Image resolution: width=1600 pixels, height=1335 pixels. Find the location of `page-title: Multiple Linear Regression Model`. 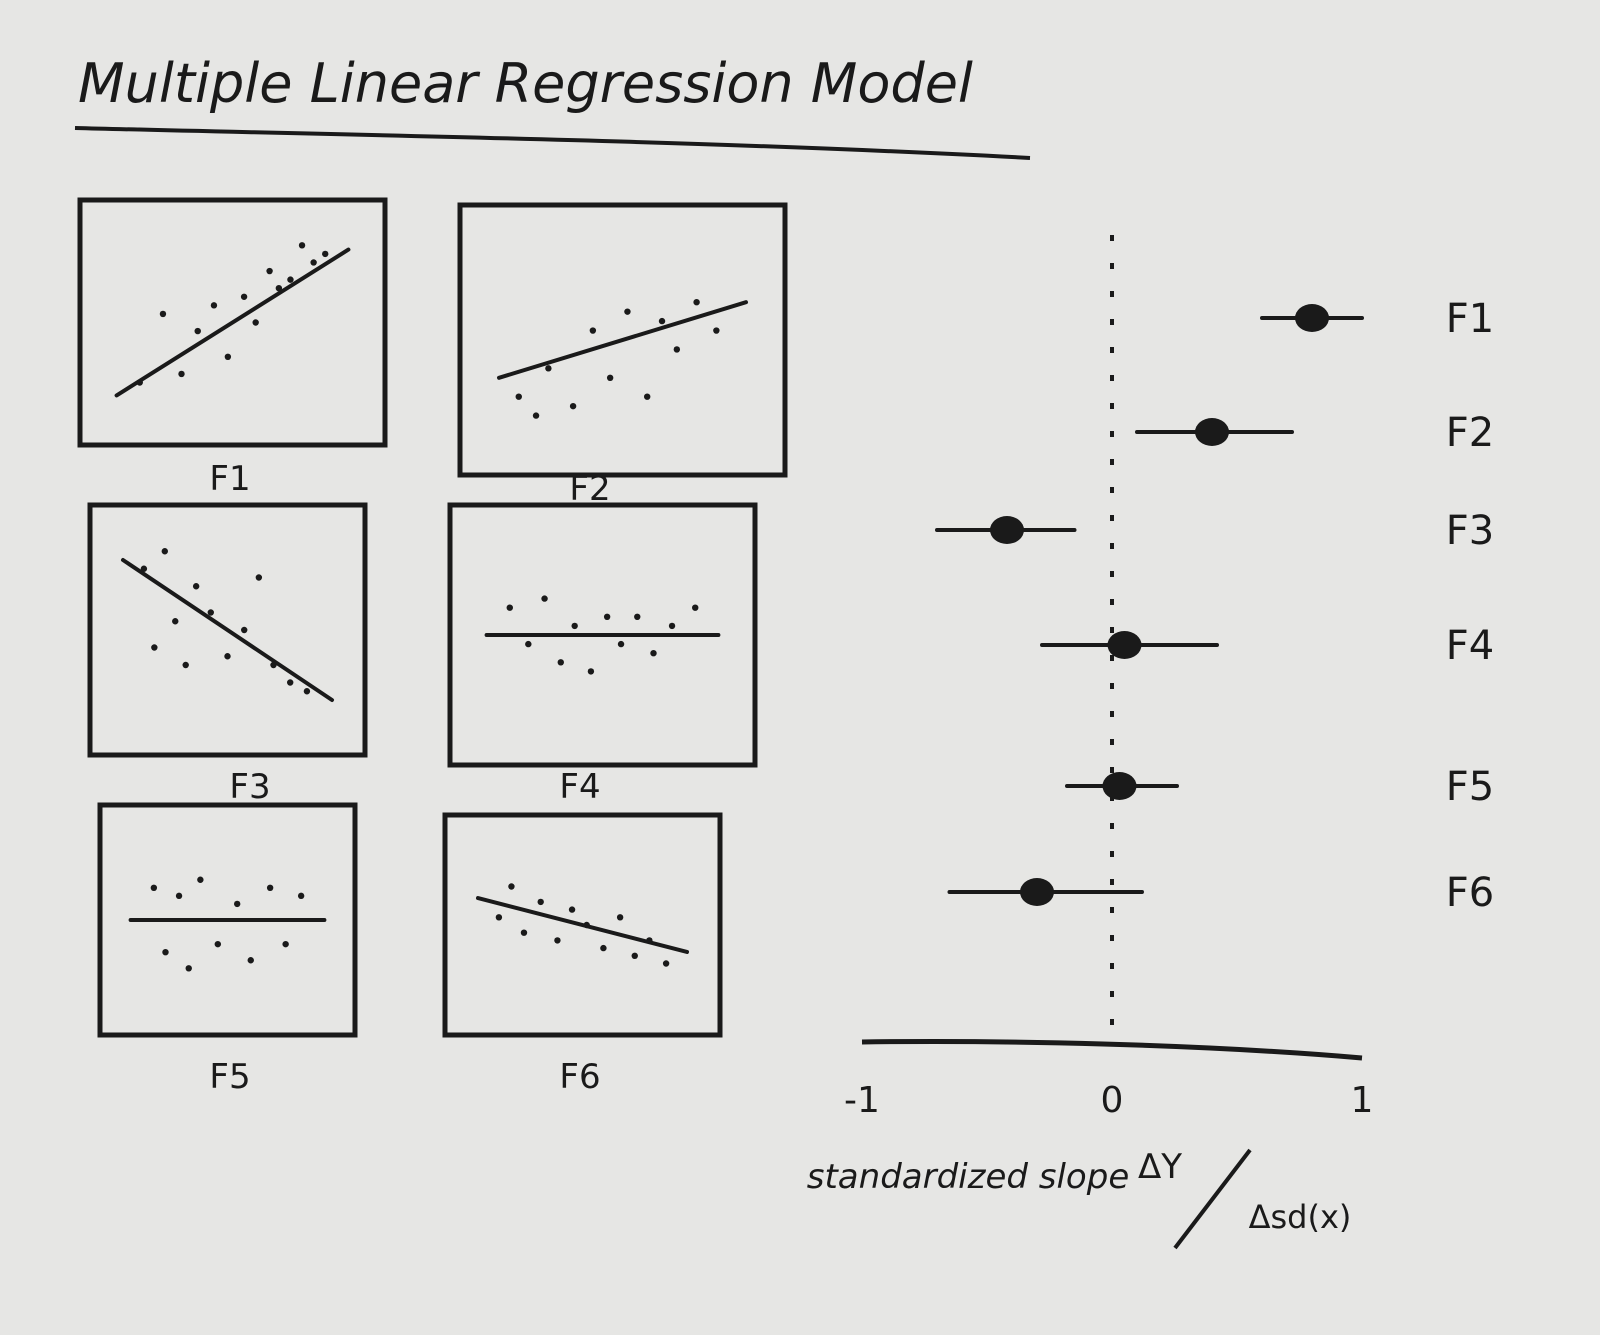

page-title: Multiple Linear Regression Model is located at coordinates (525, 83).